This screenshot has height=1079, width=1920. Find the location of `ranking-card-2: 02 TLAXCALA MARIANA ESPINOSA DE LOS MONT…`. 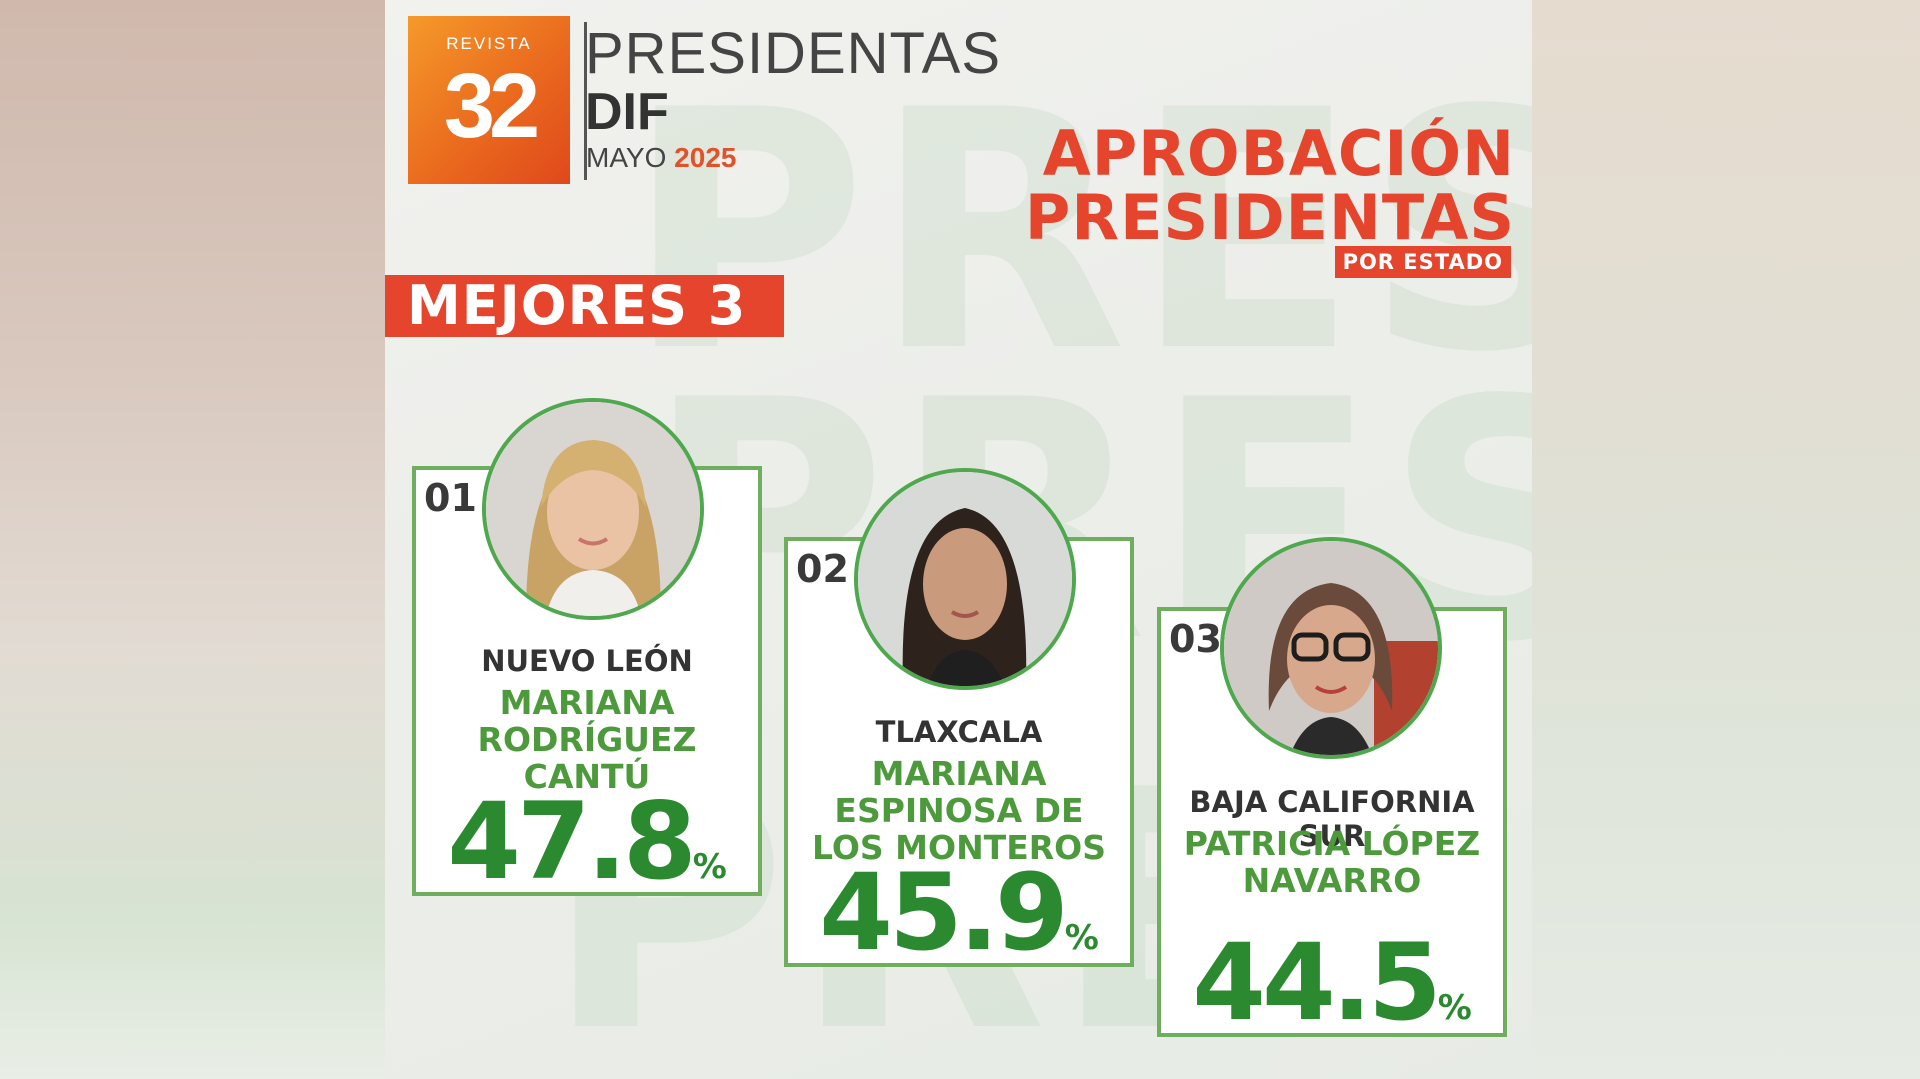

ranking-card-2: 02 TLAXCALA MARIANA ESPINOSA DE LOS MONT… is located at coordinates (959, 755).